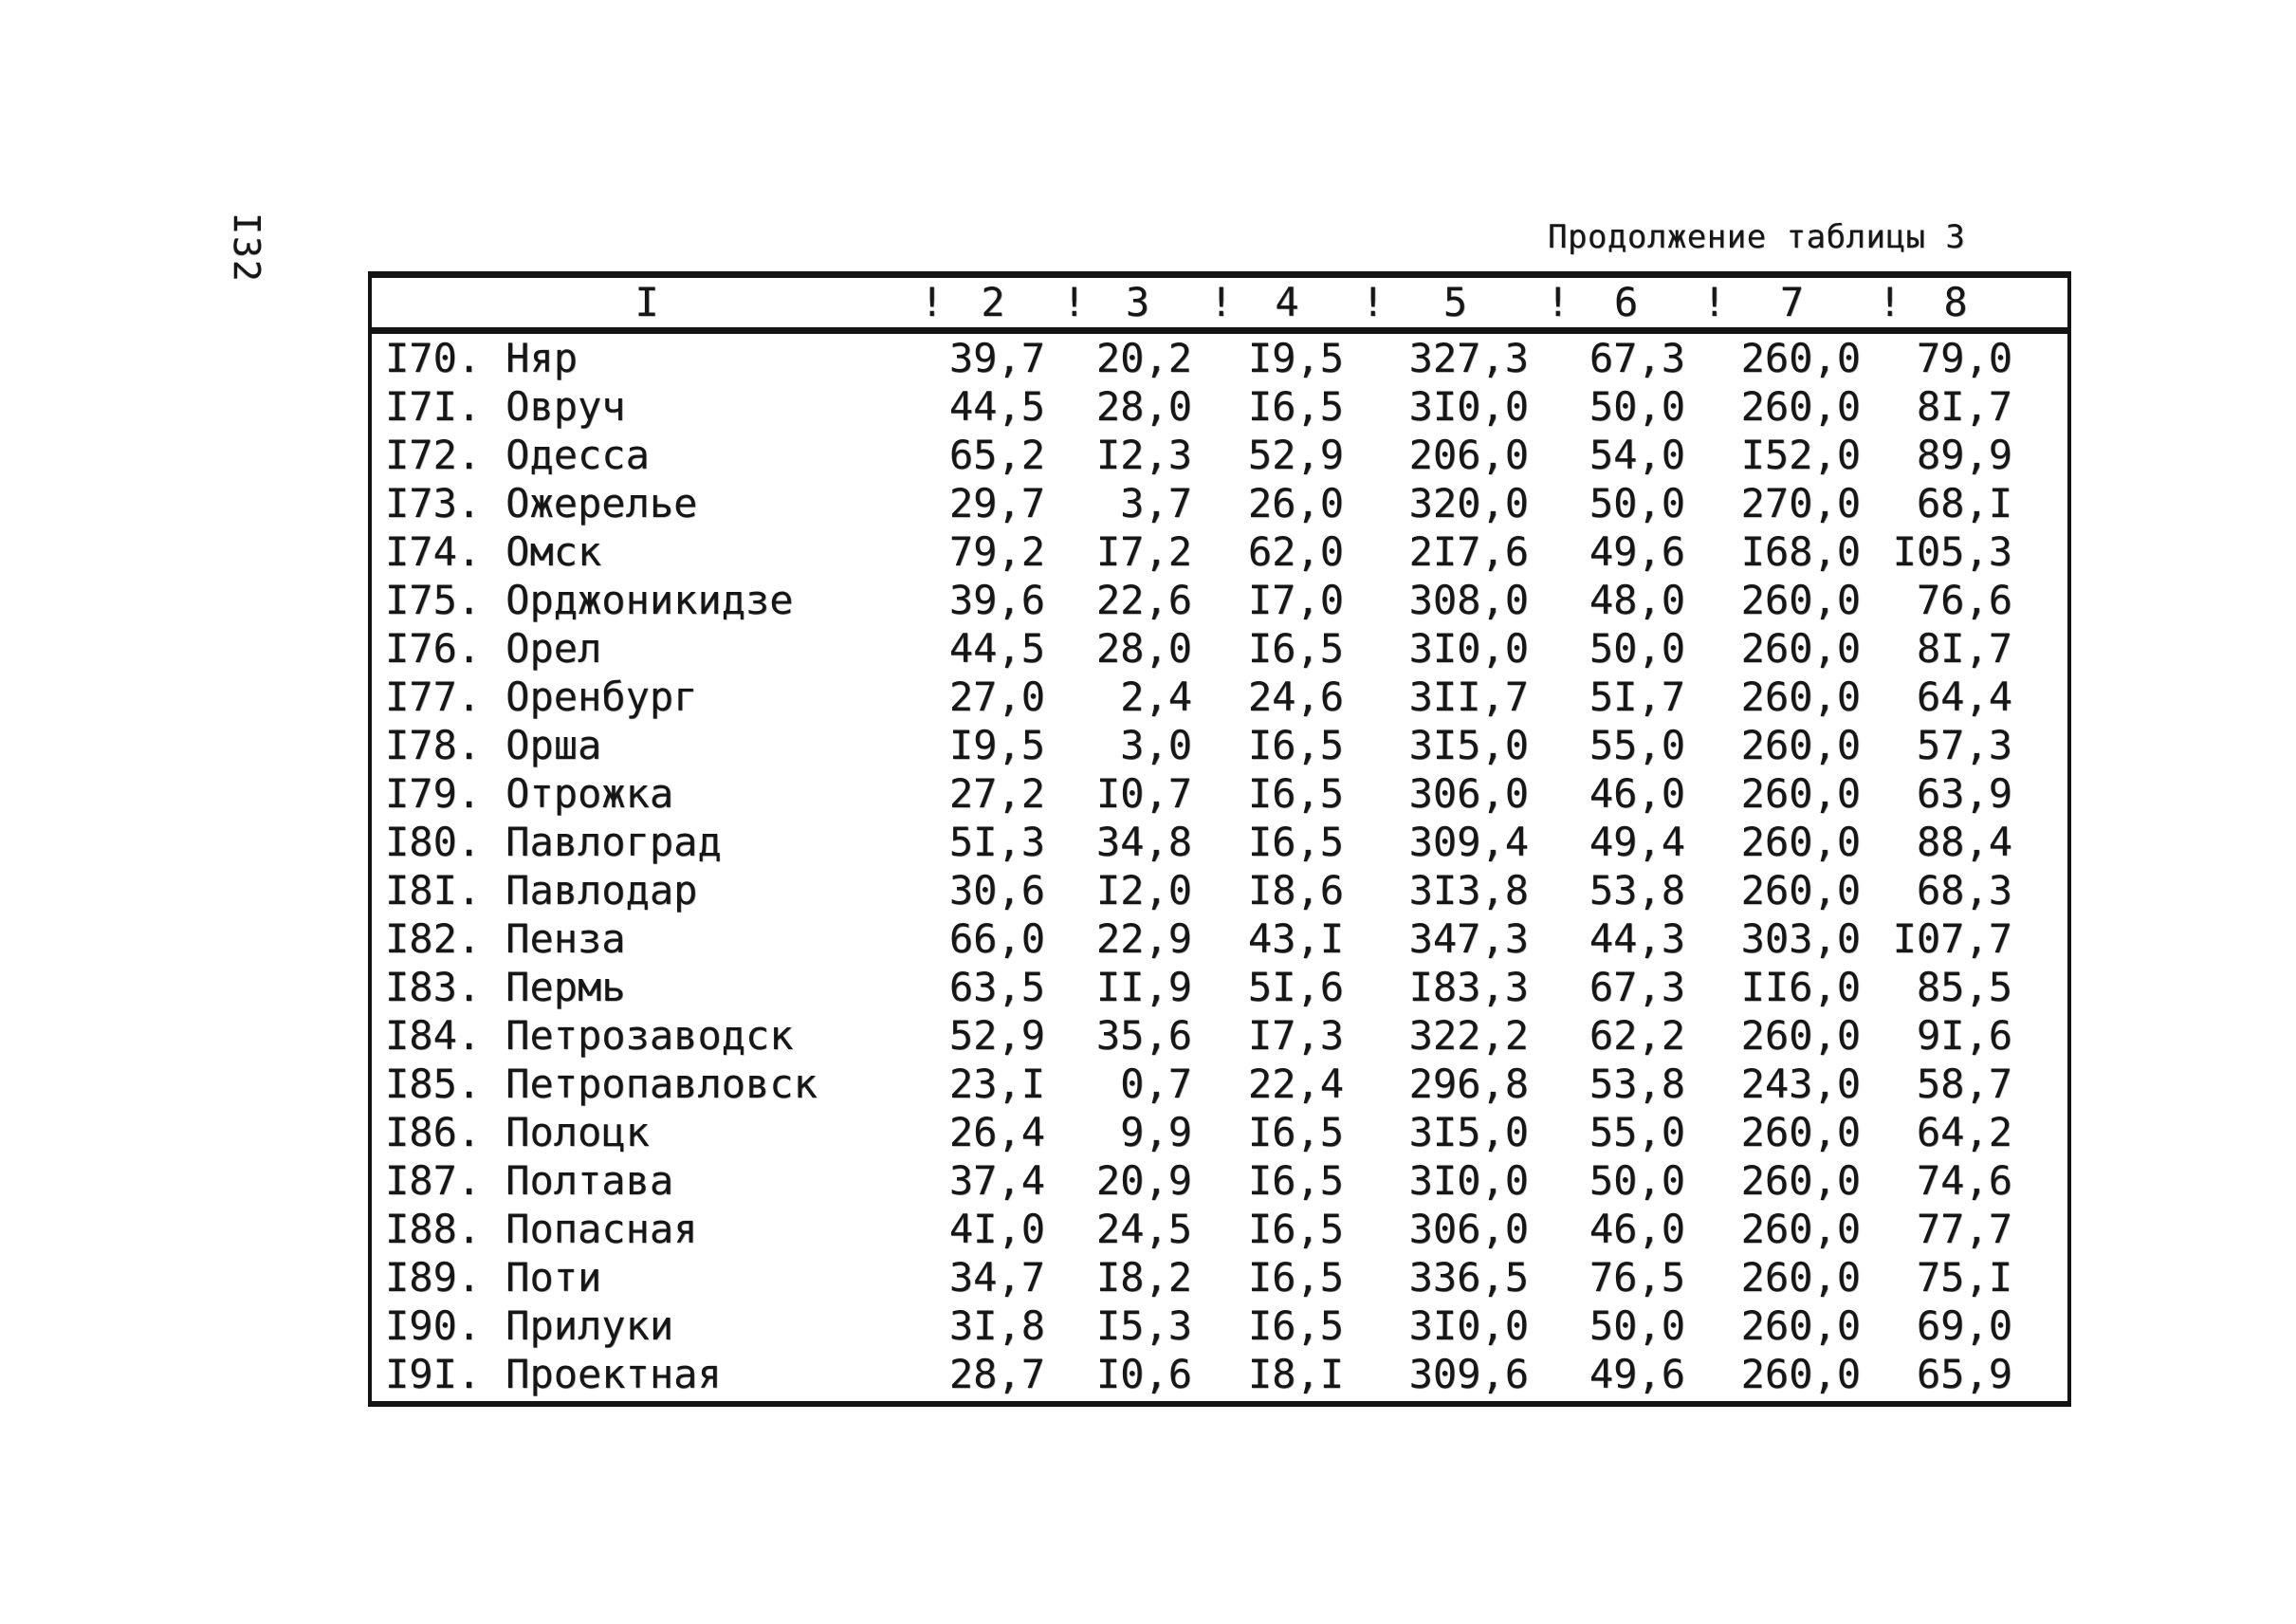 The width and height of the screenshot is (2296, 1624). Describe the element at coordinates (1964, 1084) in the screenshot. I see `value-cell-8: 58,7` at that location.